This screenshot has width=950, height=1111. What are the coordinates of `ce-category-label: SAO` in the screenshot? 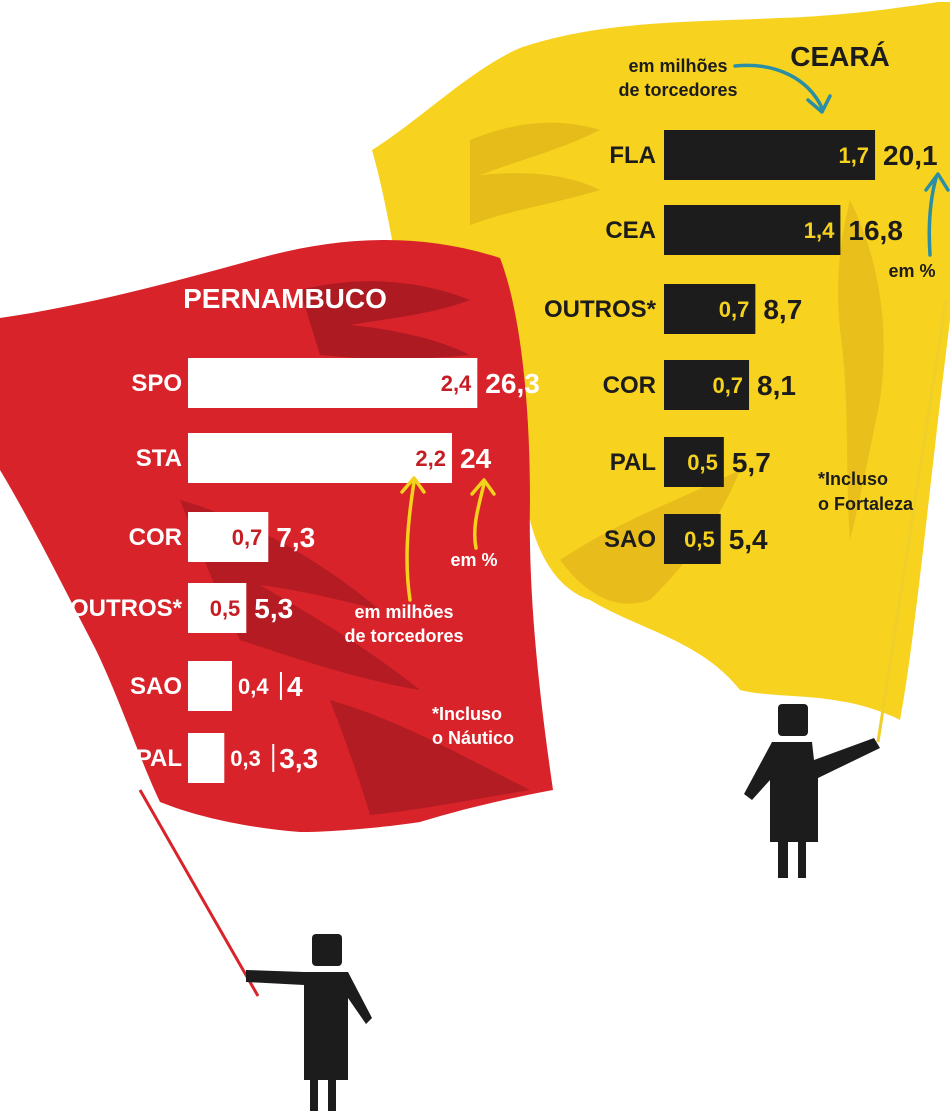 It's located at (630, 539).